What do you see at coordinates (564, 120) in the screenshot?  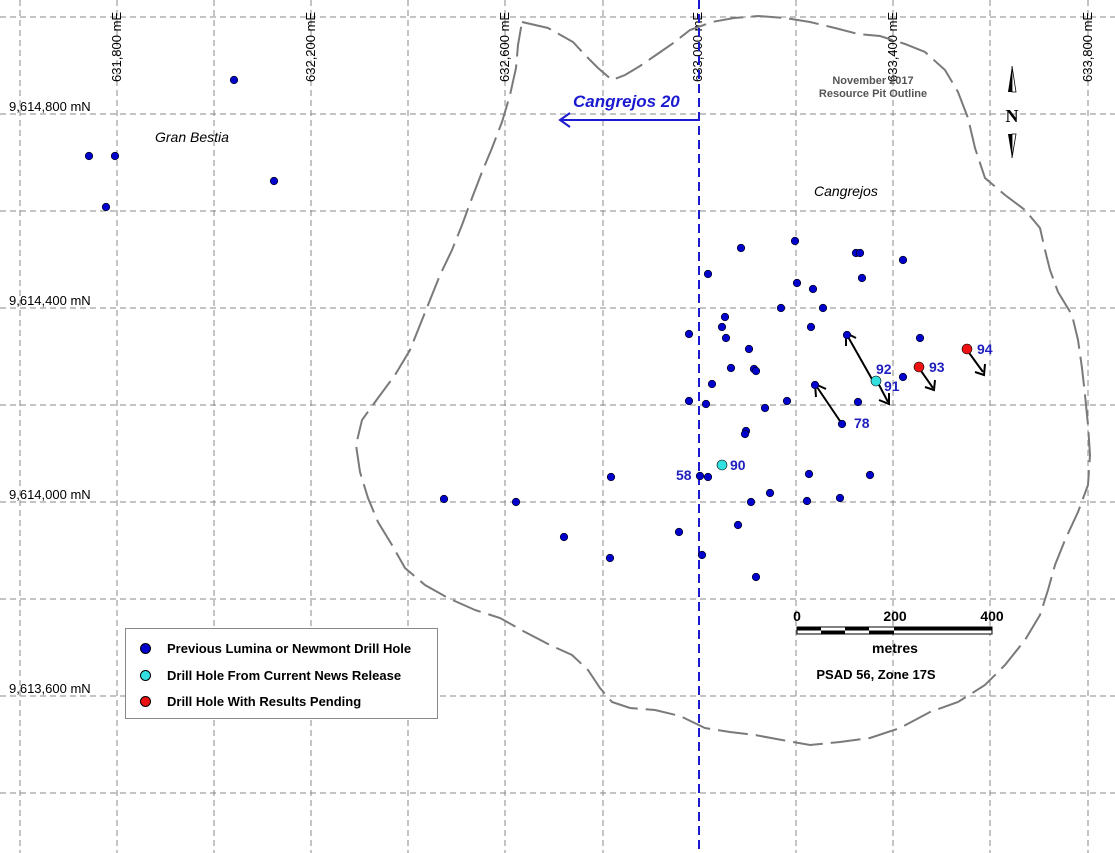 I see `cangrejos-20-arrow-head` at bounding box center [564, 120].